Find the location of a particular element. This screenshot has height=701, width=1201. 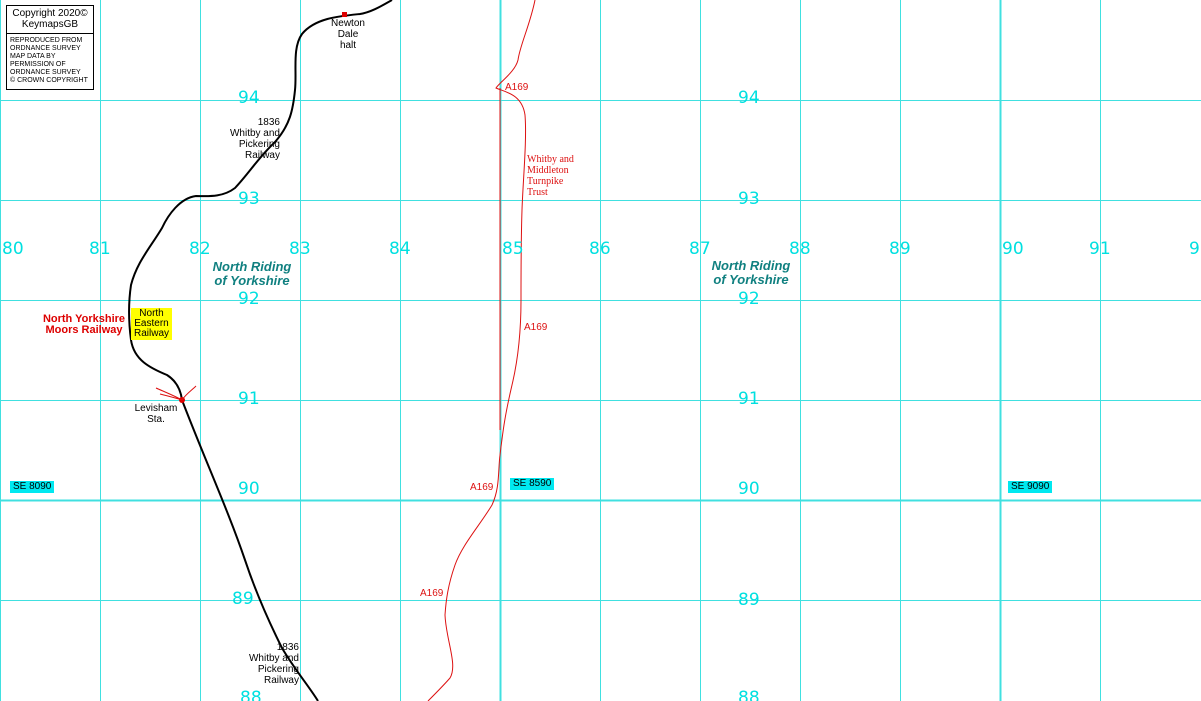

station-marks is located at coordinates (251, 207).